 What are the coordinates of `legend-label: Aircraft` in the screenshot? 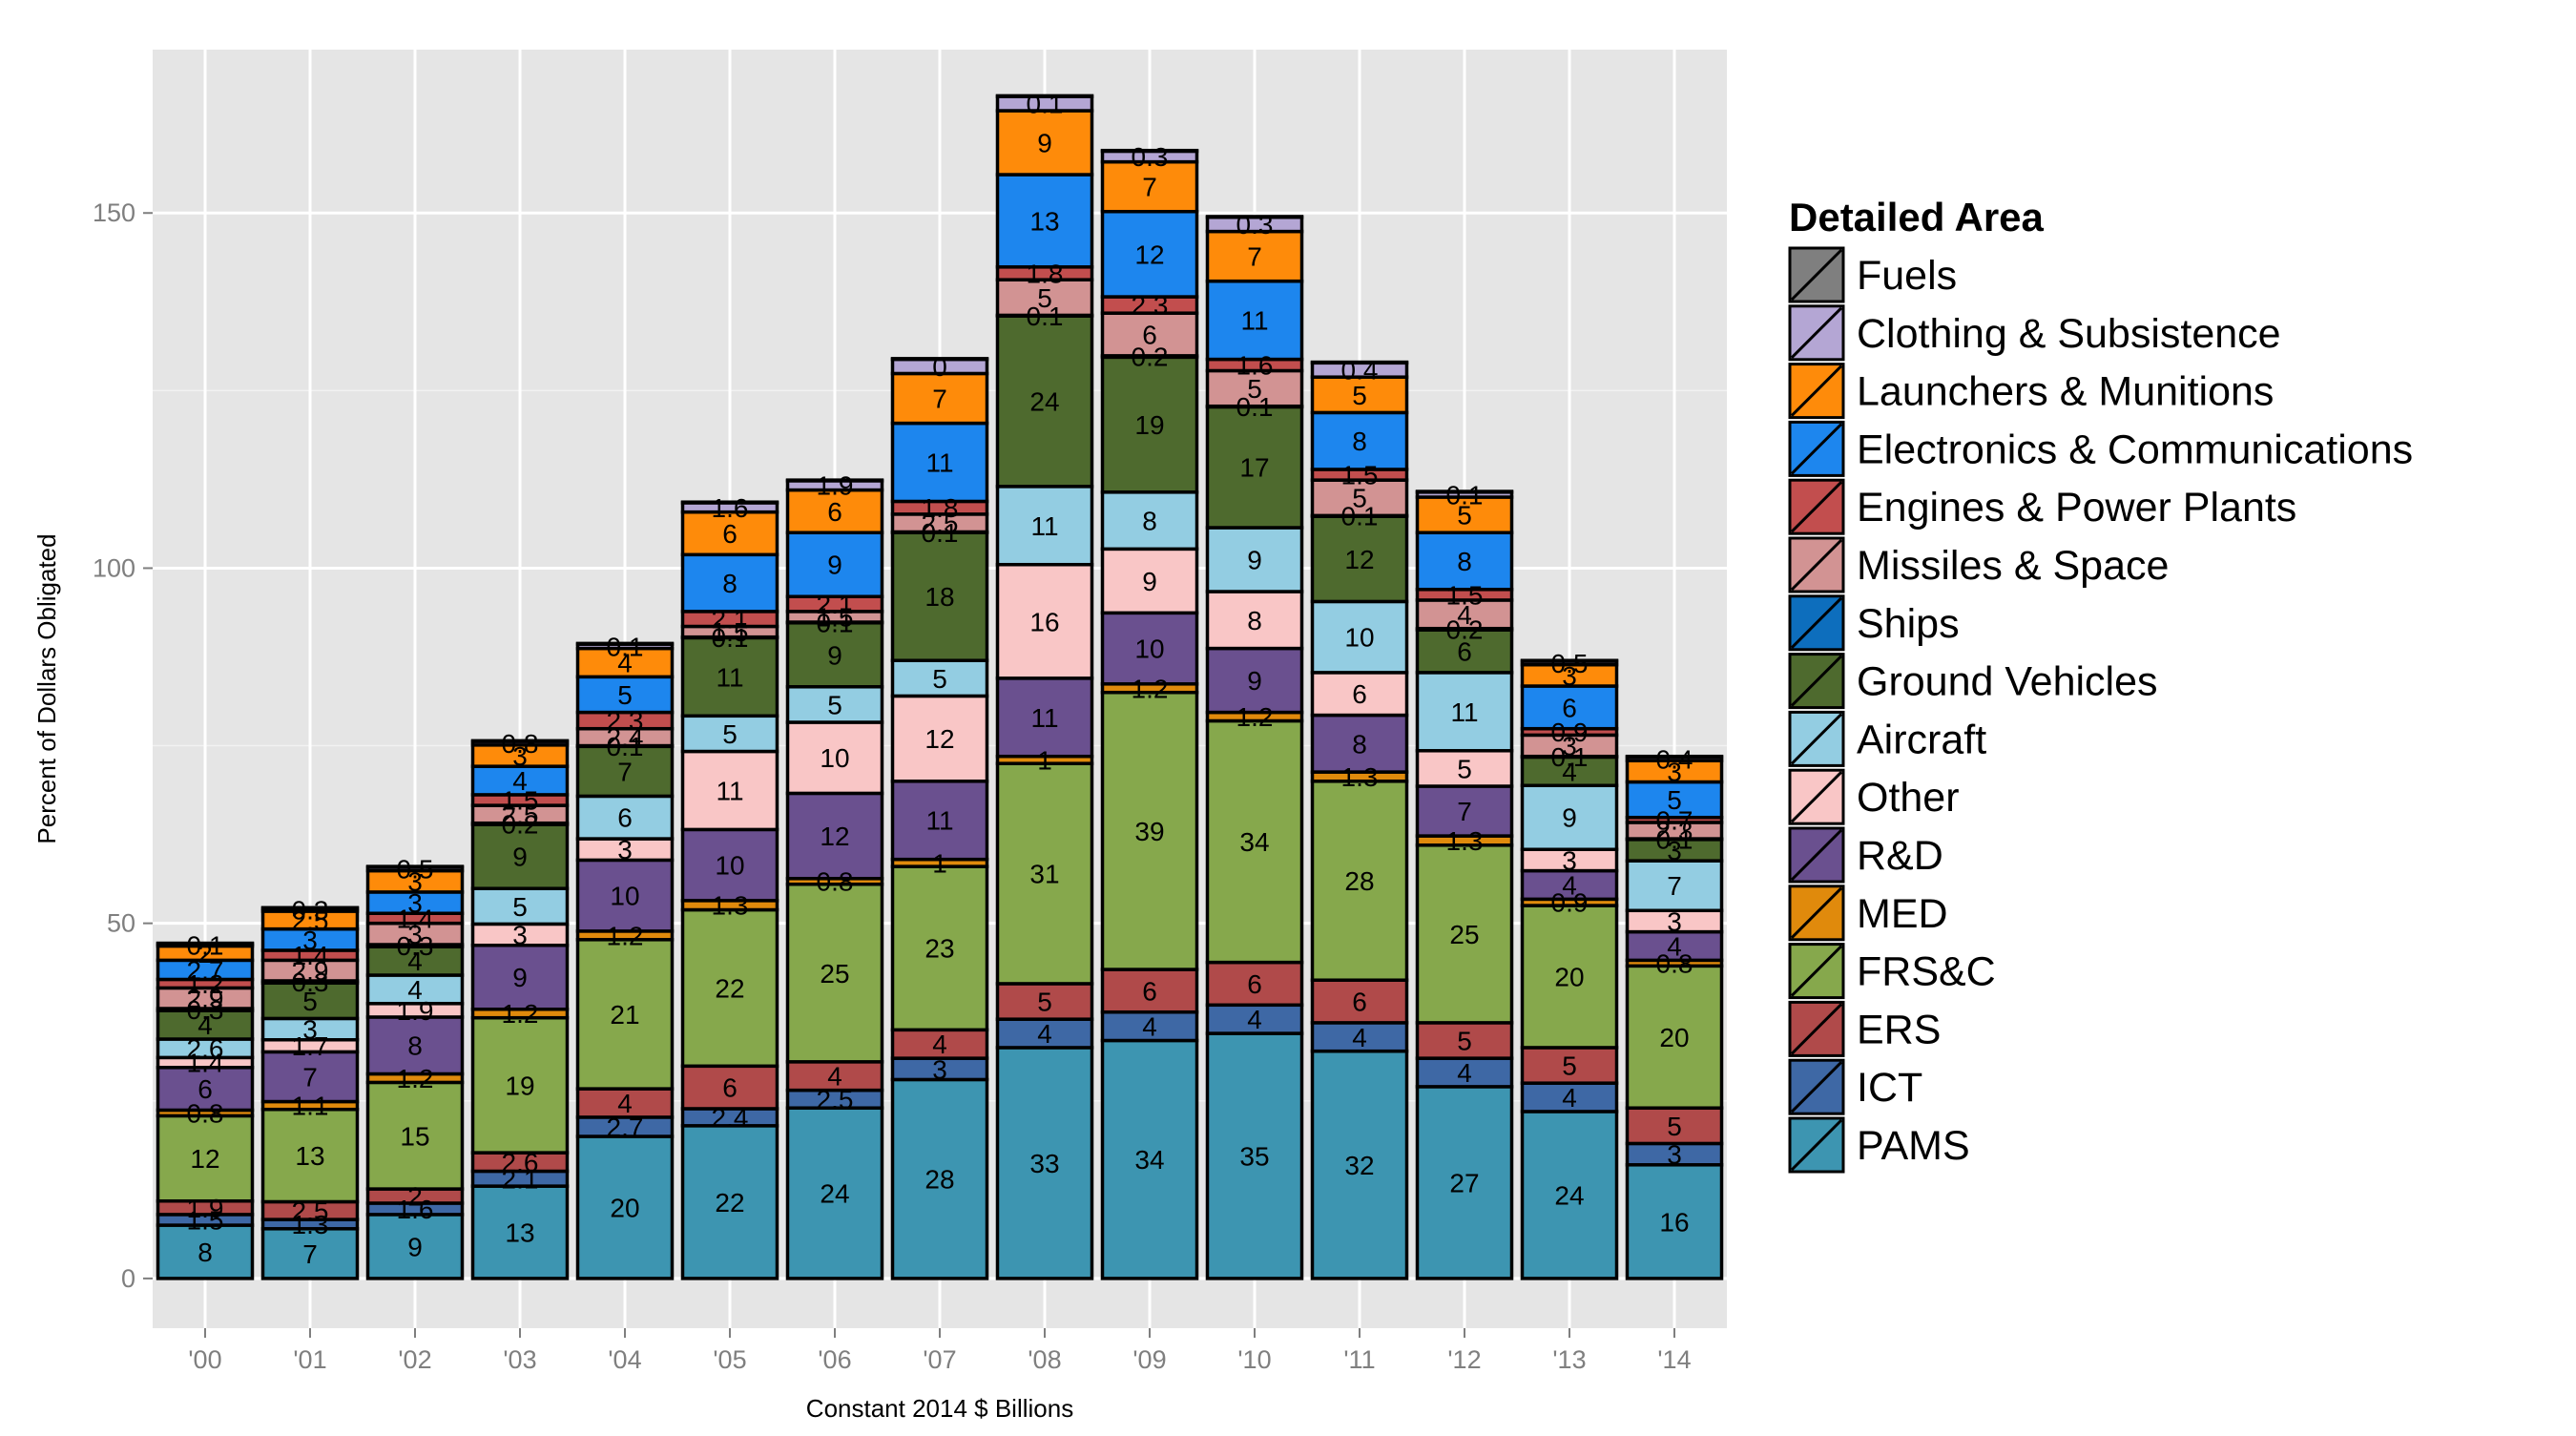 It's located at (1921, 739).